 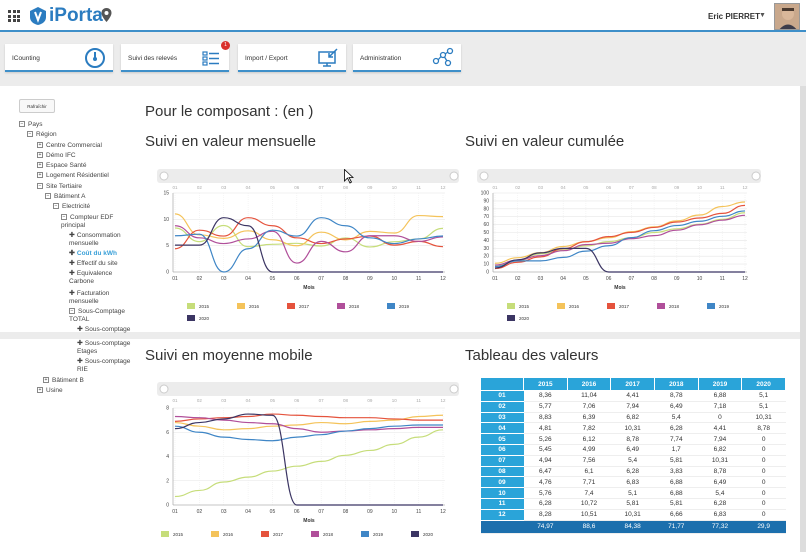 I want to click on apps-grid-icon, so click(x=14, y=16).